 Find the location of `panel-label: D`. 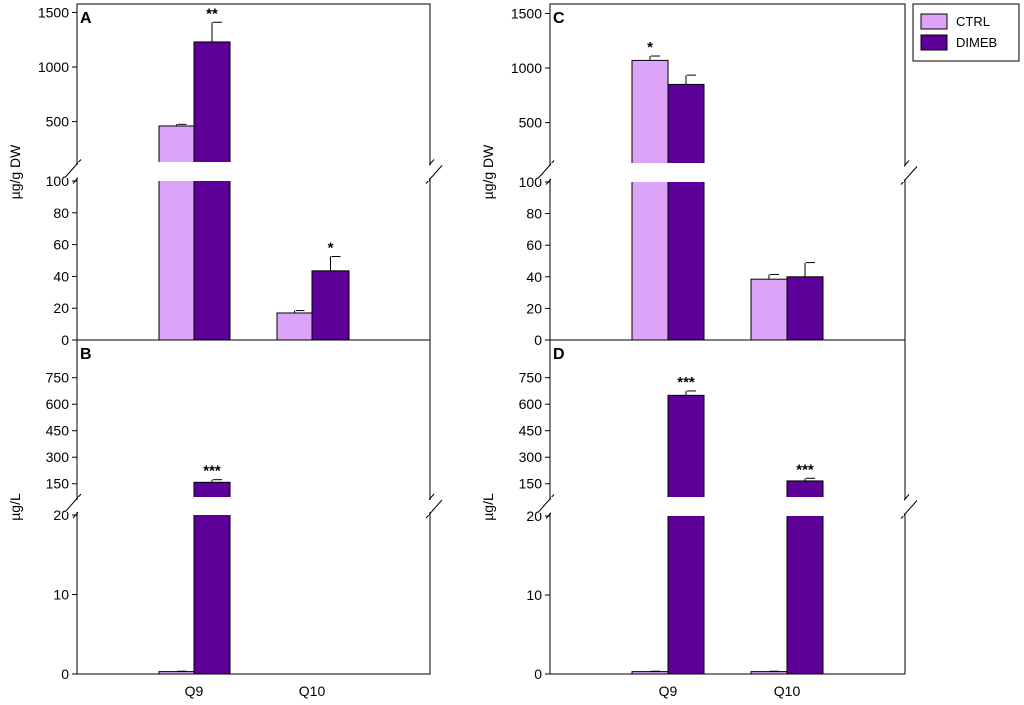

panel-label: D is located at coordinates (559, 354).